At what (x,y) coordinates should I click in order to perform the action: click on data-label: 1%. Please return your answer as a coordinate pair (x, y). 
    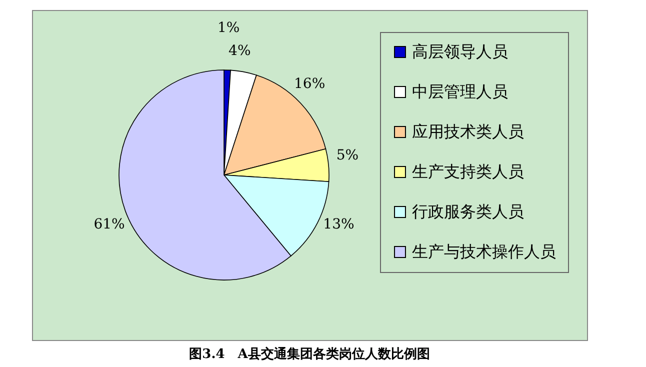
    Looking at the image, I should click on (229, 28).